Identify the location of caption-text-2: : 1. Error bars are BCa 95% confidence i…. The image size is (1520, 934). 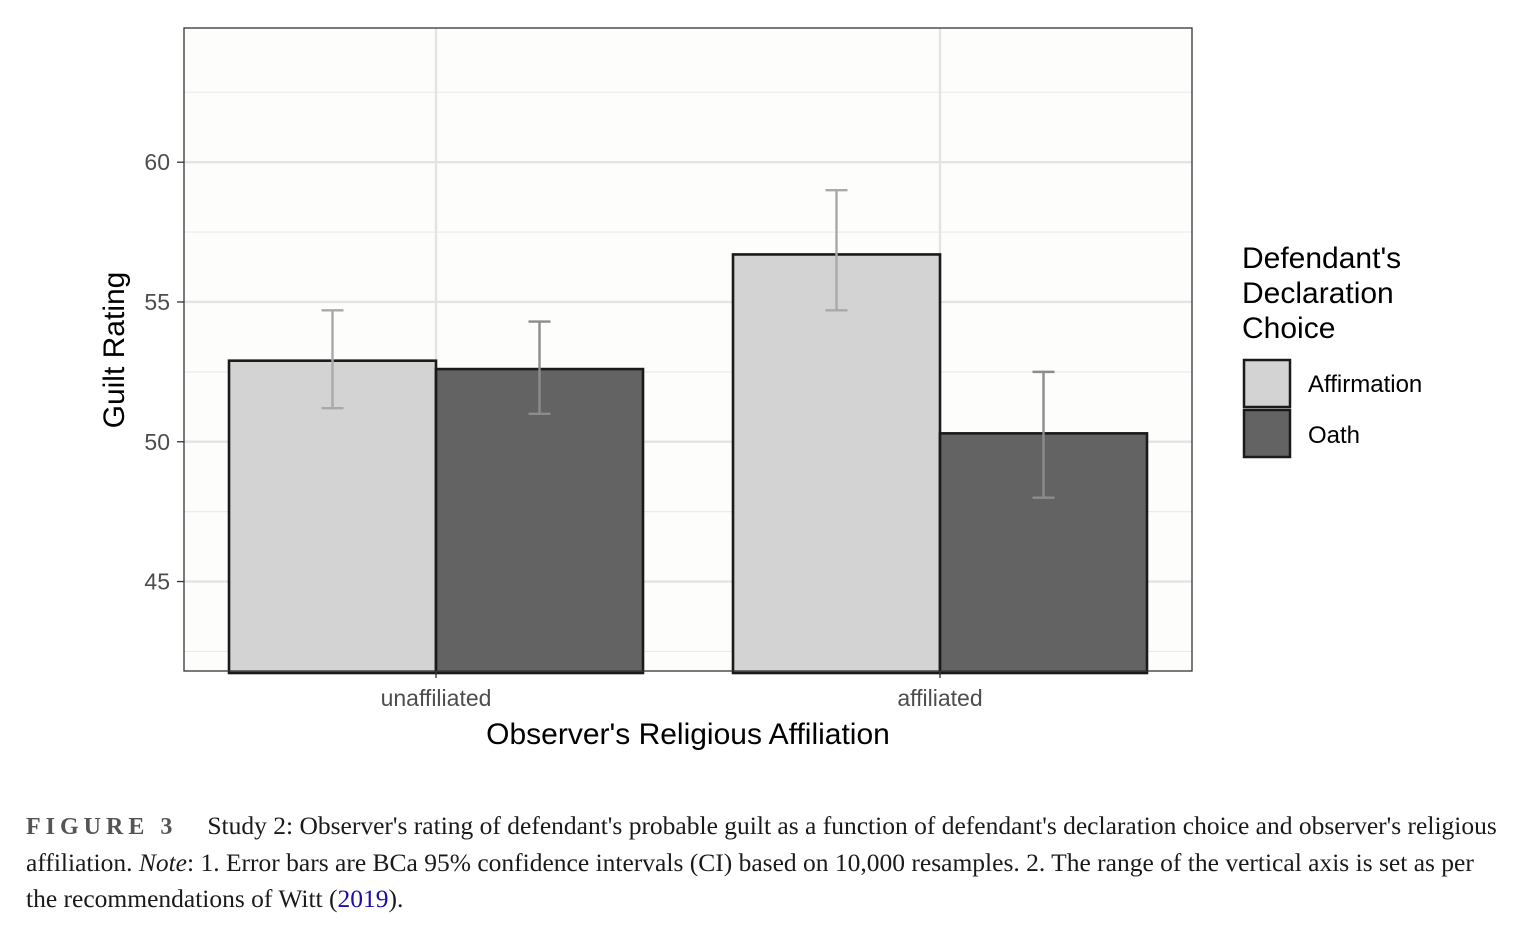
(750, 880).